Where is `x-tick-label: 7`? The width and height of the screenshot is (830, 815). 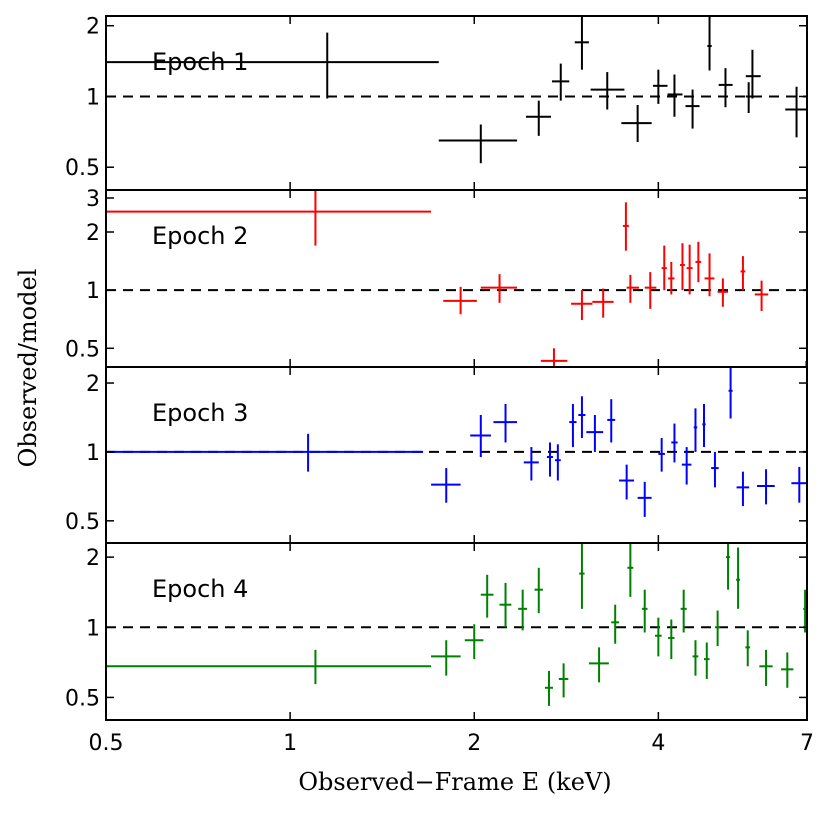 x-tick-label: 7 is located at coordinates (807, 743).